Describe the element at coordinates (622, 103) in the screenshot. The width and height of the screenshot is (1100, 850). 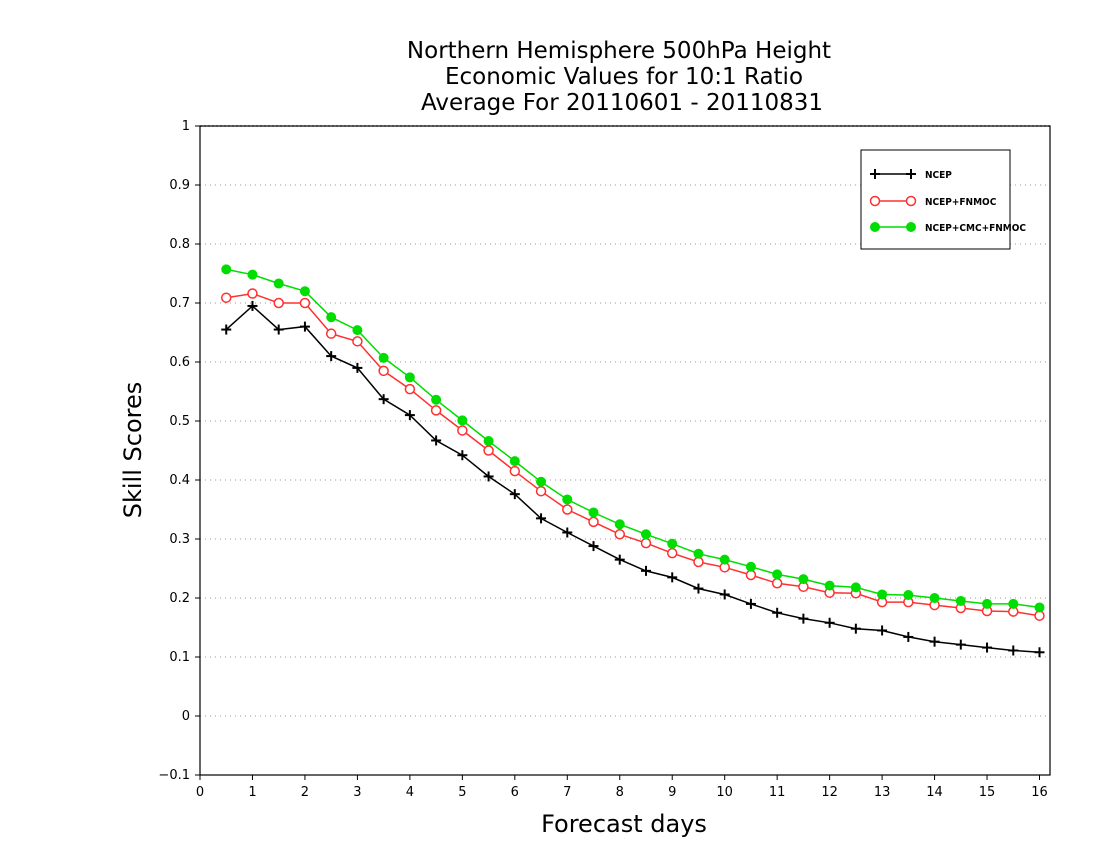
I see `chart-title-line-3: Average For 20110601 - 20110831` at that location.